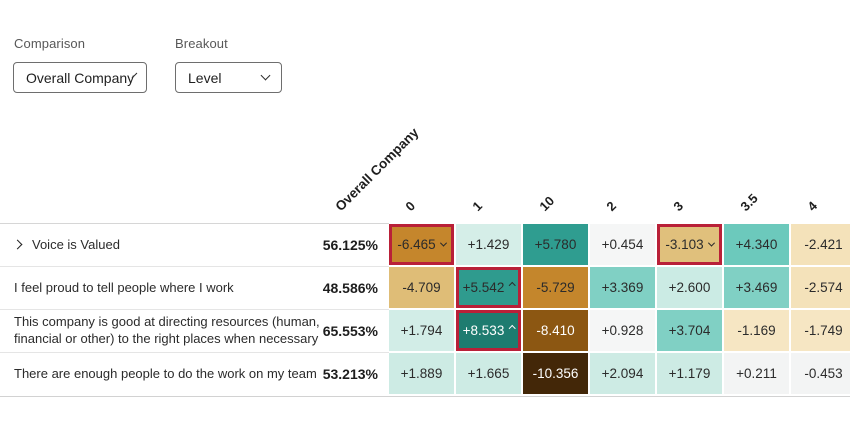 This screenshot has height=425, width=850. I want to click on heatmap-cell: -6.465, so click(421, 244).